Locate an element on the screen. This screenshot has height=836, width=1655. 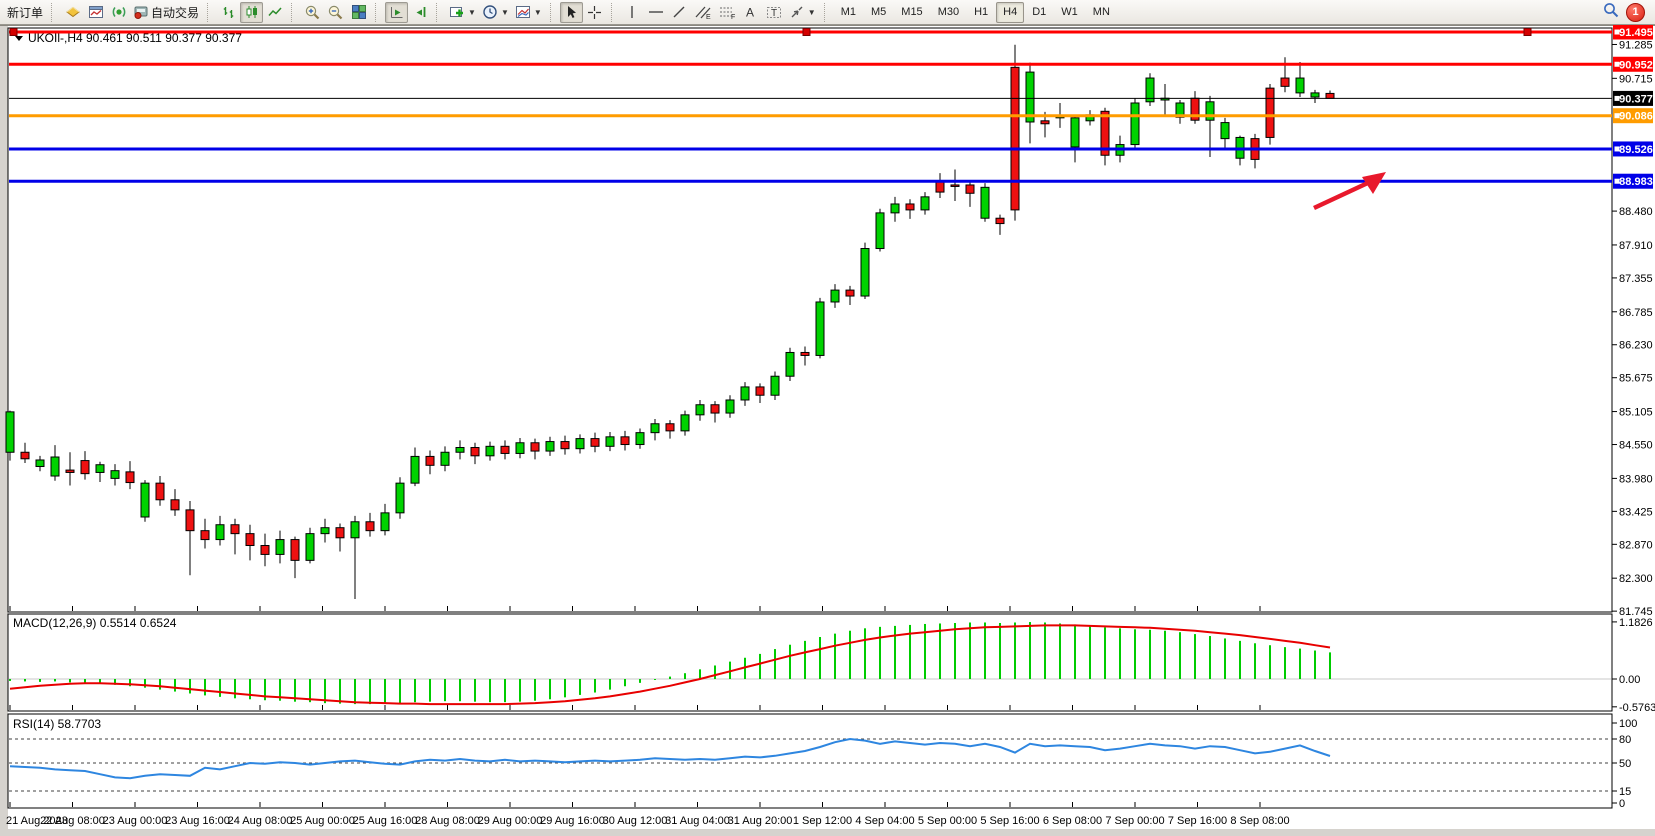
arrows-tool-button: ▼ is located at coordinates (802, 12).